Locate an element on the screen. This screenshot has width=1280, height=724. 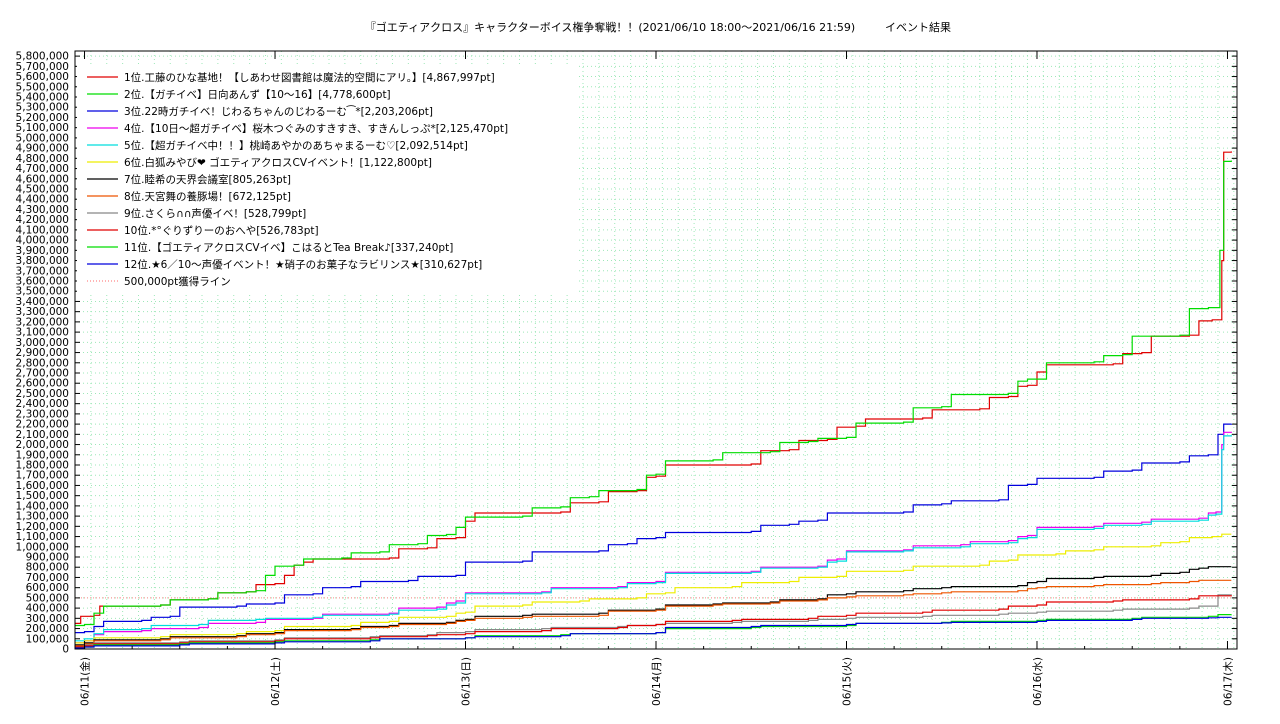
legend-label-9: 9位.さくら∩∩声優イベ！[528,799pt] is located at coordinates (215, 213).